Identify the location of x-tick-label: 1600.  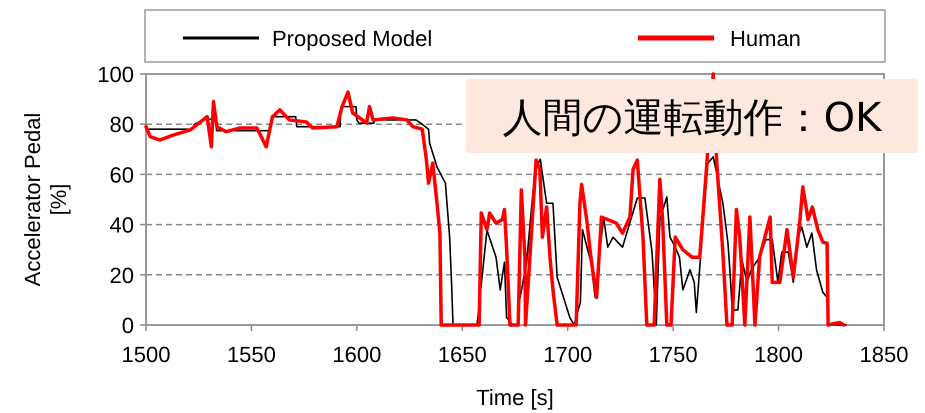
(357, 354).